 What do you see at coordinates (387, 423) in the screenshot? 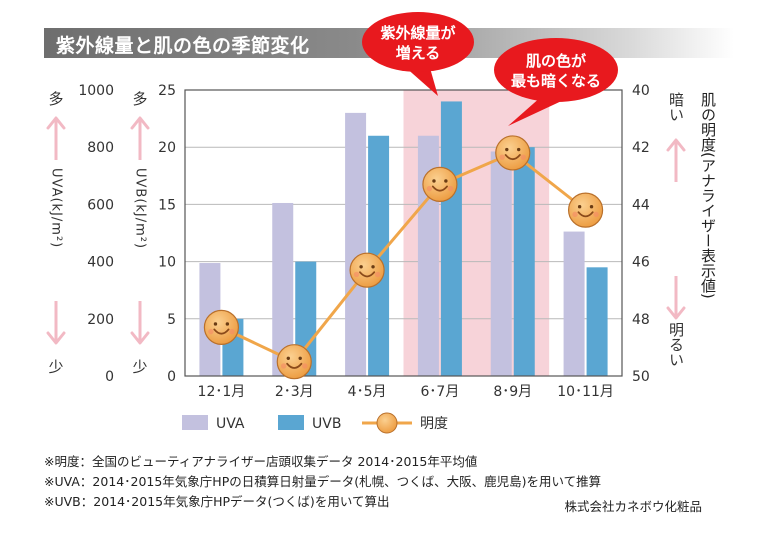
I see `legend-face-icon` at bounding box center [387, 423].